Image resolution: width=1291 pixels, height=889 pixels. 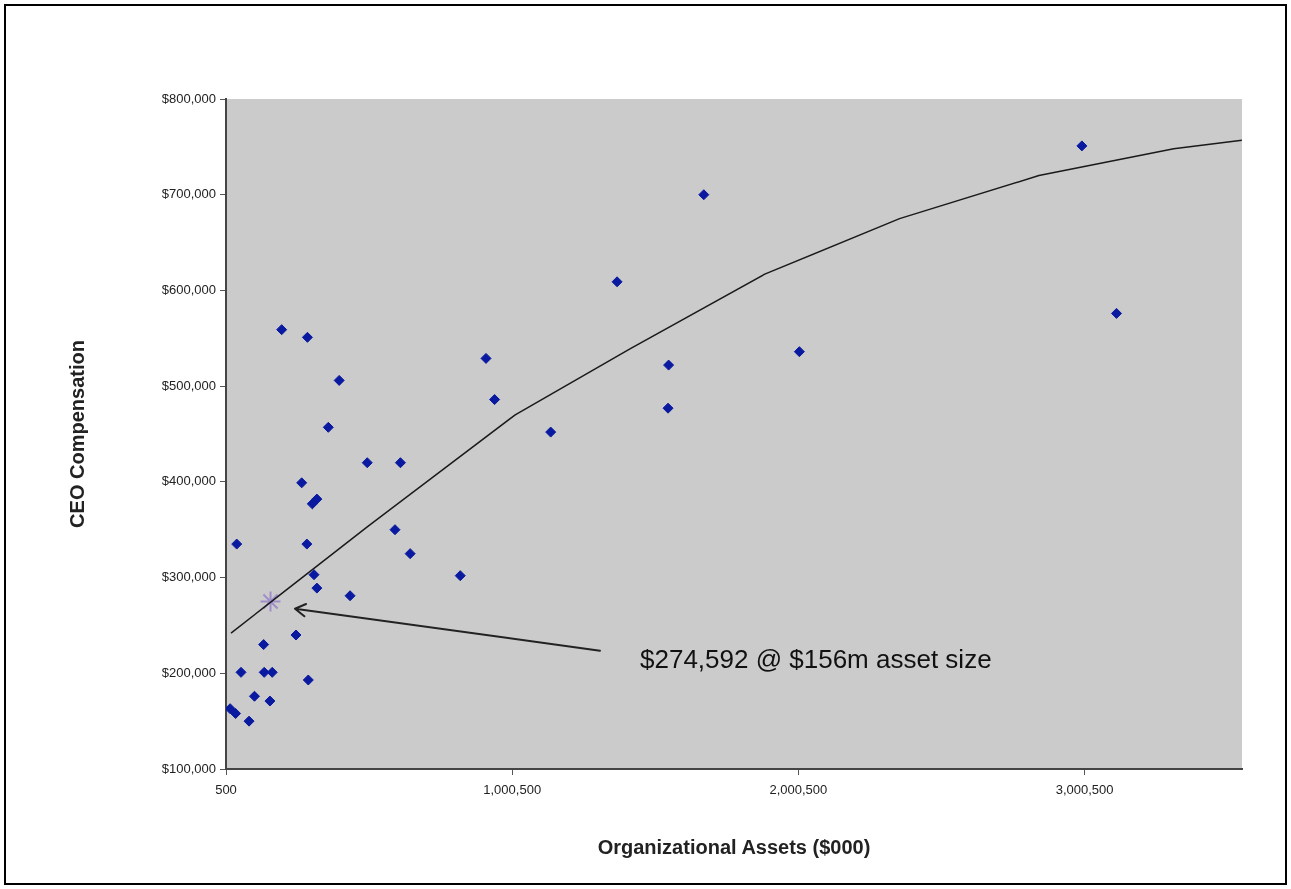 I want to click on y-tick-label: $200,000, so click(x=188, y=672).